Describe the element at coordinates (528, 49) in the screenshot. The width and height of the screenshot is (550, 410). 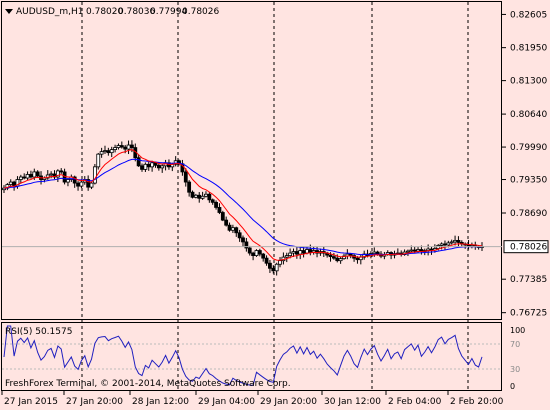
I see `price-tick-label: 0.81950` at that location.